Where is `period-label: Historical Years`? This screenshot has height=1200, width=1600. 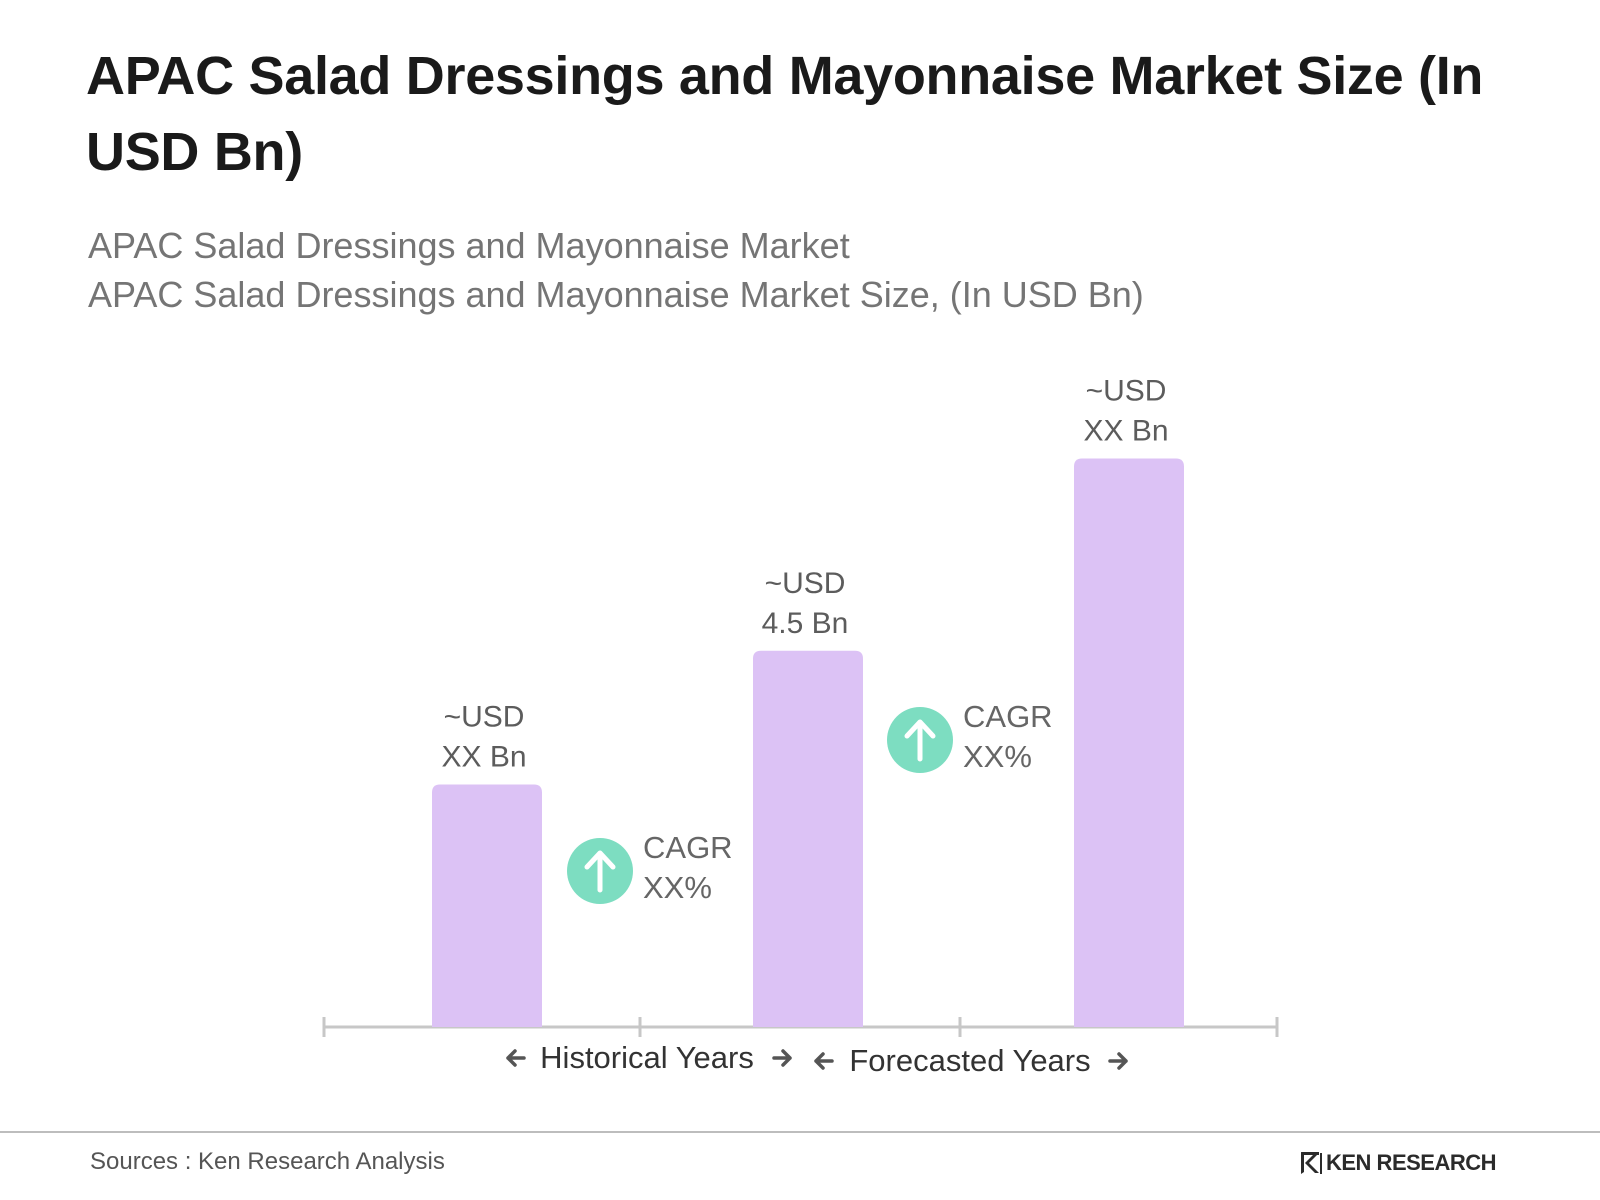
period-label: Historical Years is located at coordinates (647, 1057).